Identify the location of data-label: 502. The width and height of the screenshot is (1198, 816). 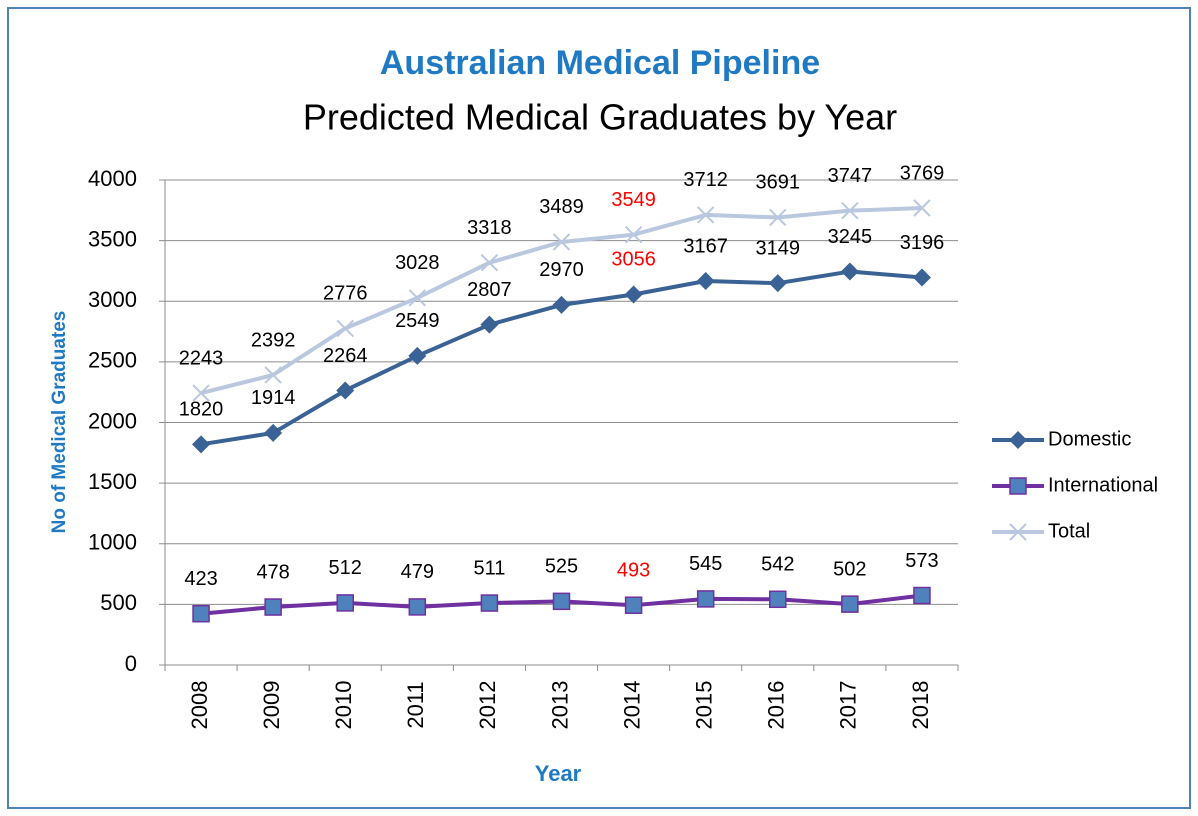
(849, 569).